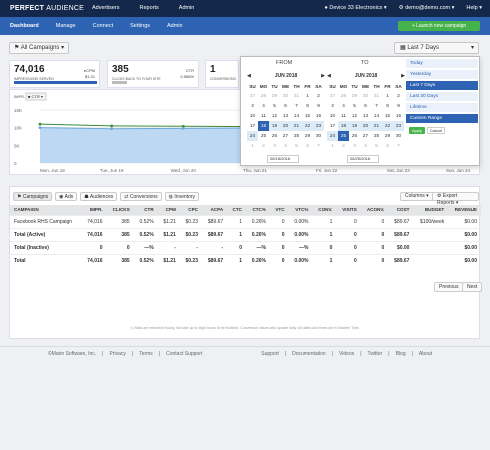 The height and width of the screenshot is (450, 490). Describe the element at coordinates (425, 354) in the screenshot. I see `footer-link-about: About` at that location.